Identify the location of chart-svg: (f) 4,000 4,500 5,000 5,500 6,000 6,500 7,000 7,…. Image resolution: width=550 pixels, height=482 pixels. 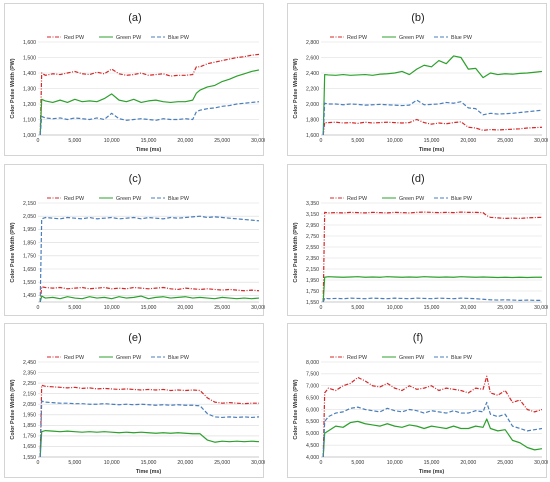
(420, 403).